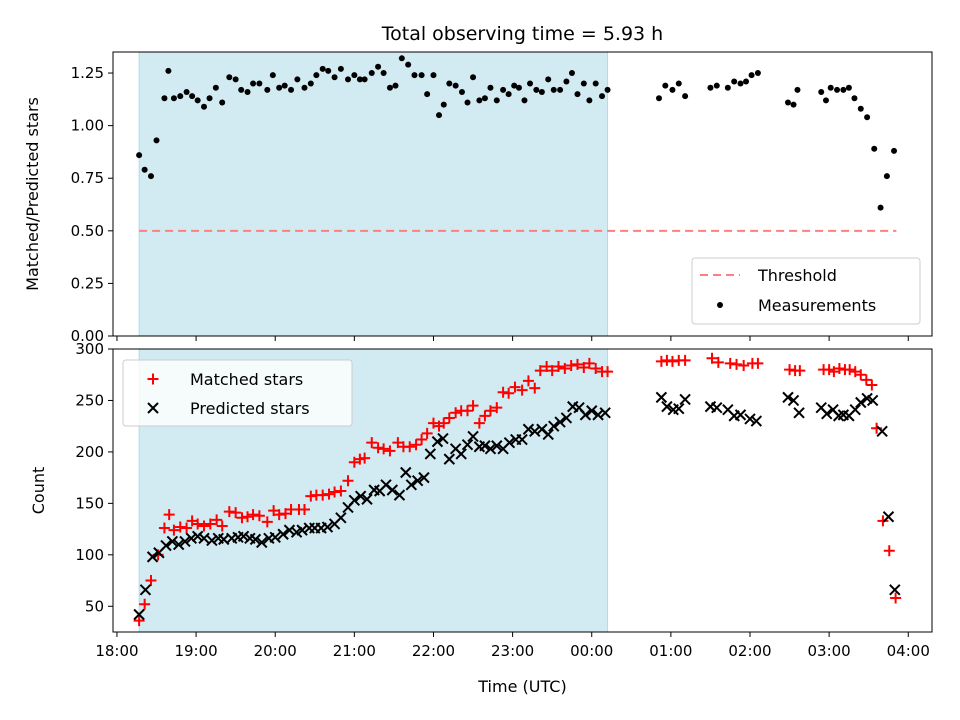  What do you see at coordinates (116, 651) in the screenshot?
I see `x-tick-label: 18:00` at bounding box center [116, 651].